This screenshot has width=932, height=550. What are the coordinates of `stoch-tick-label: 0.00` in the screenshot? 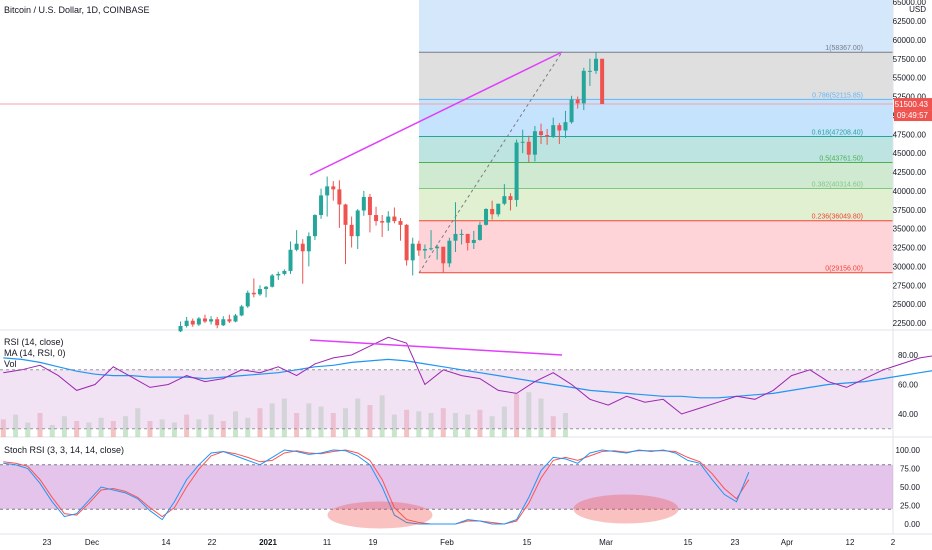 It's located at (912, 524).